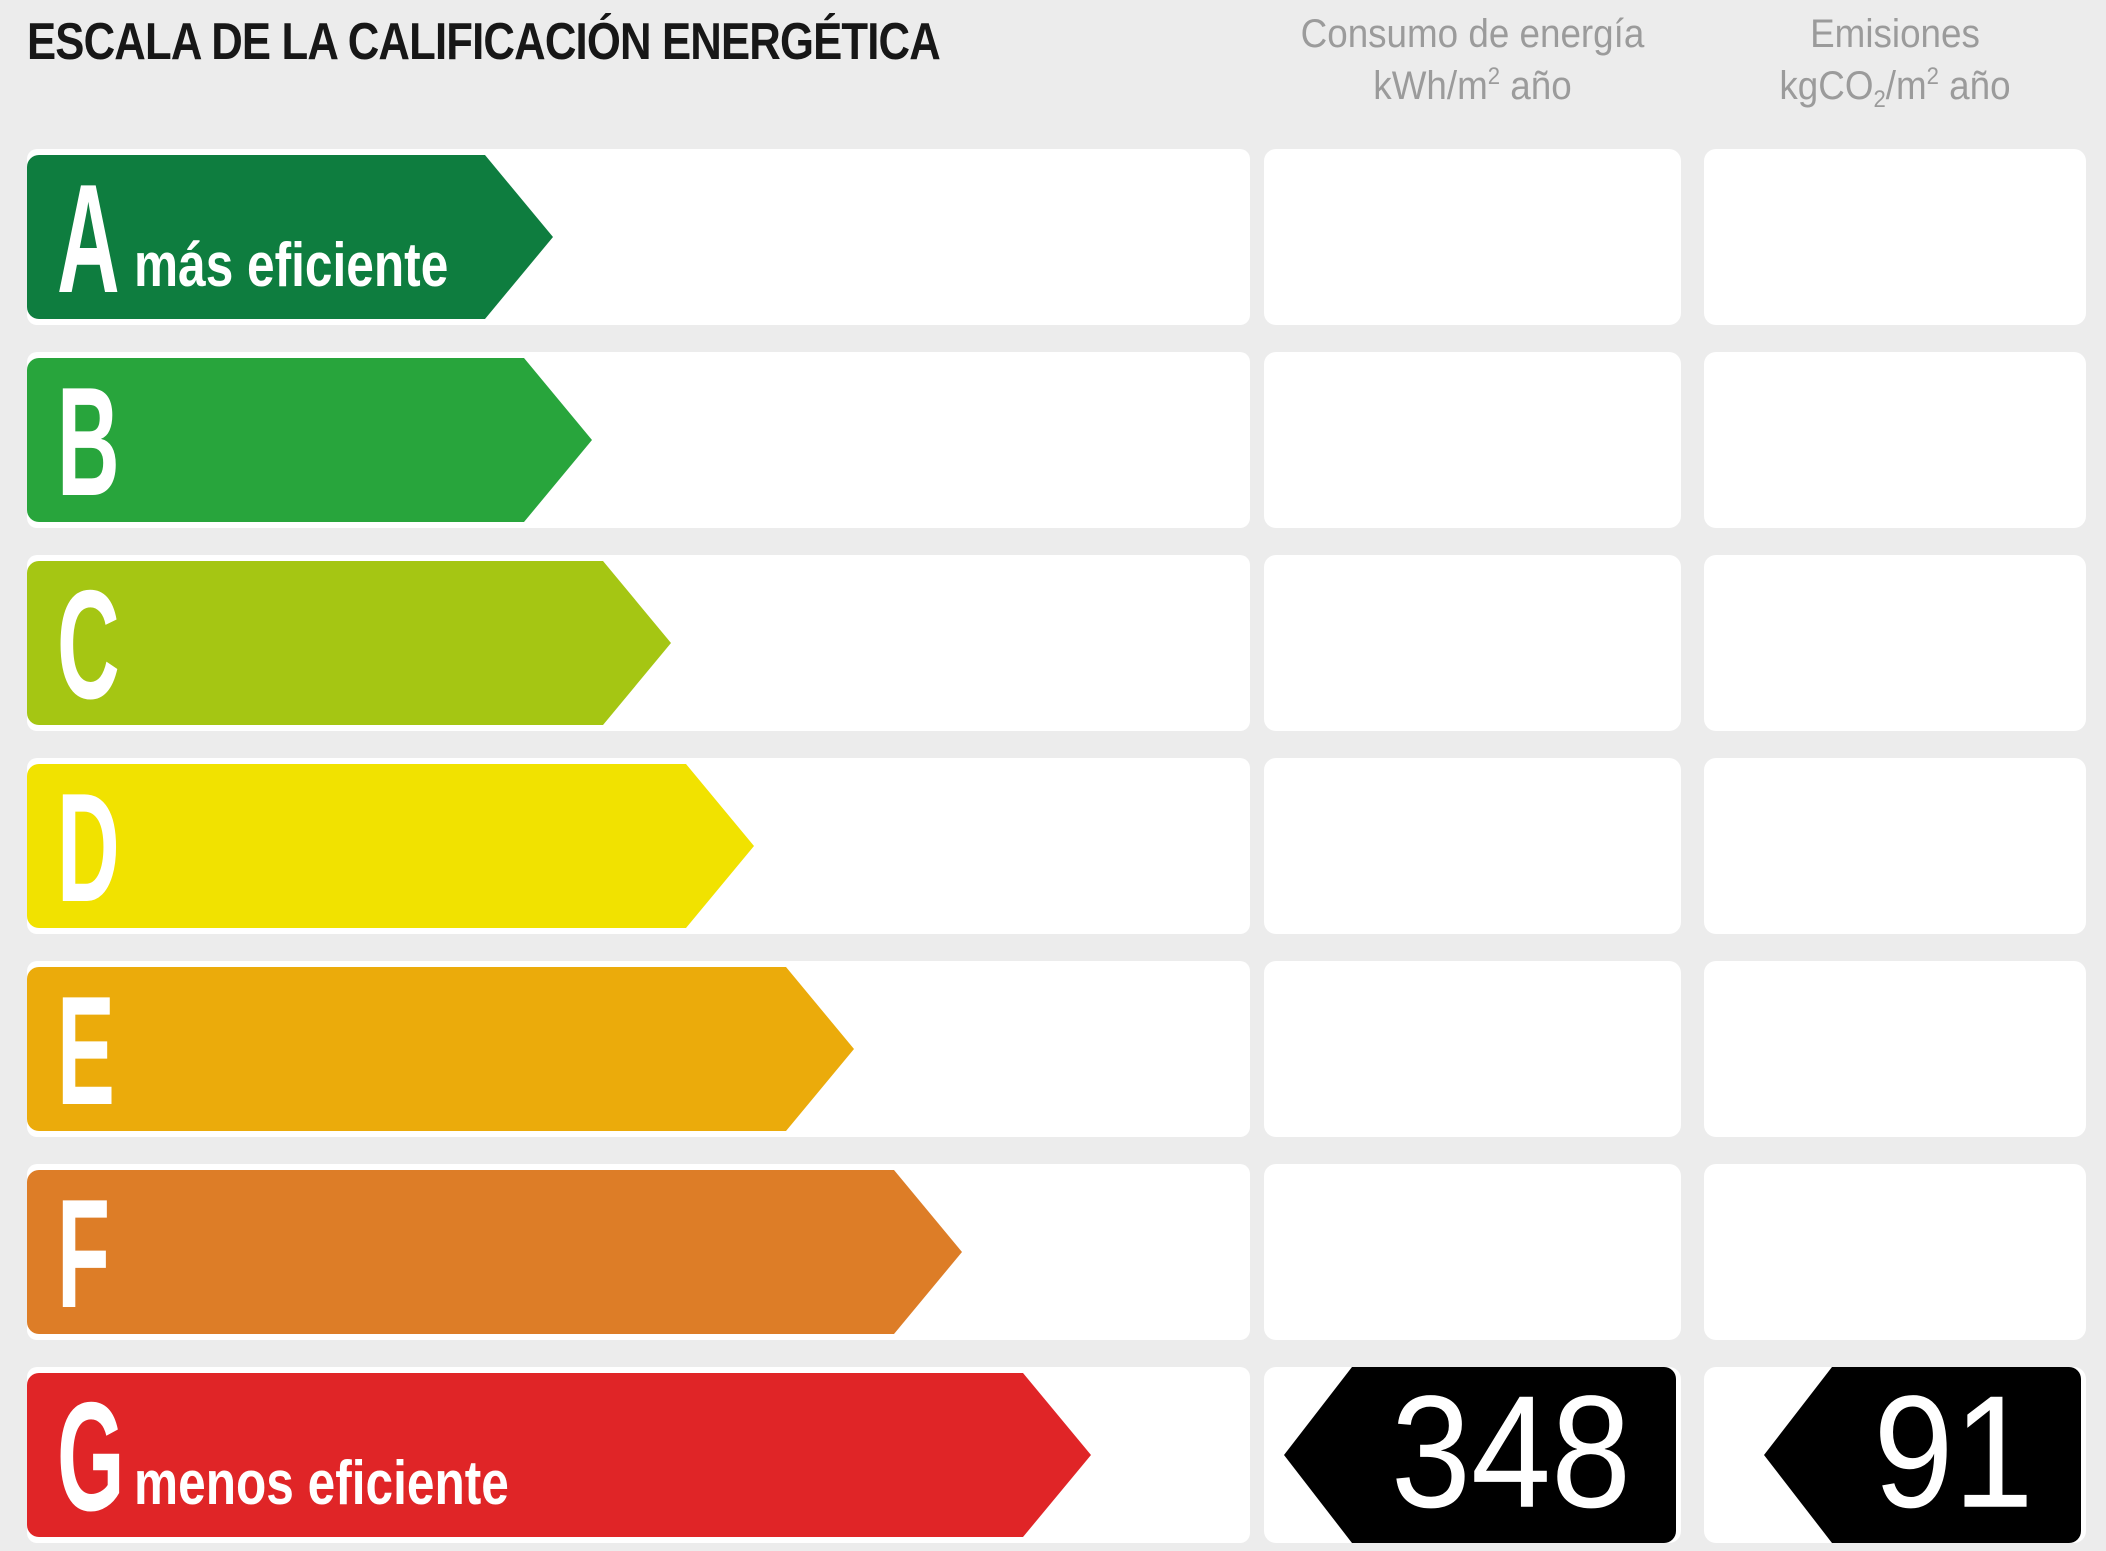  I want to click on rating-row-a: A más eficiente, so click(1057, 237).